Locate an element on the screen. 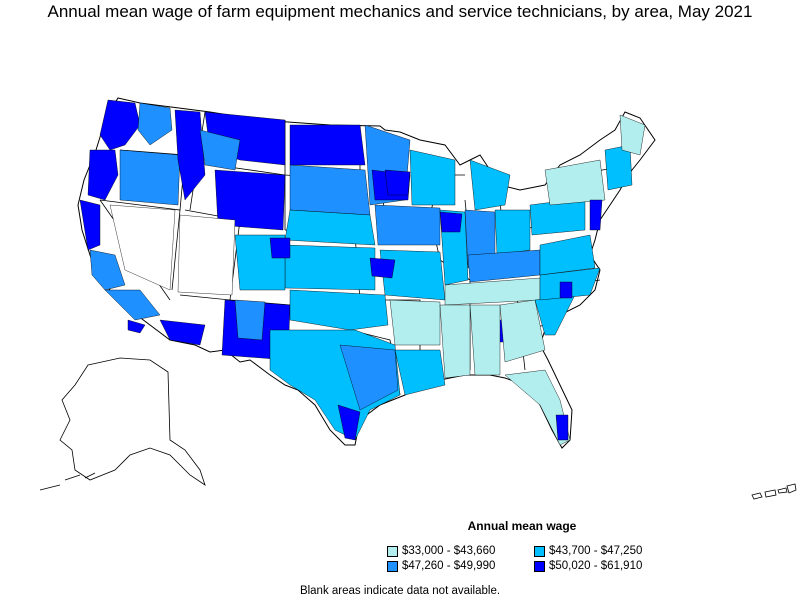 This screenshot has width=800, height=600. region-ca-north is located at coordinates (90, 225).